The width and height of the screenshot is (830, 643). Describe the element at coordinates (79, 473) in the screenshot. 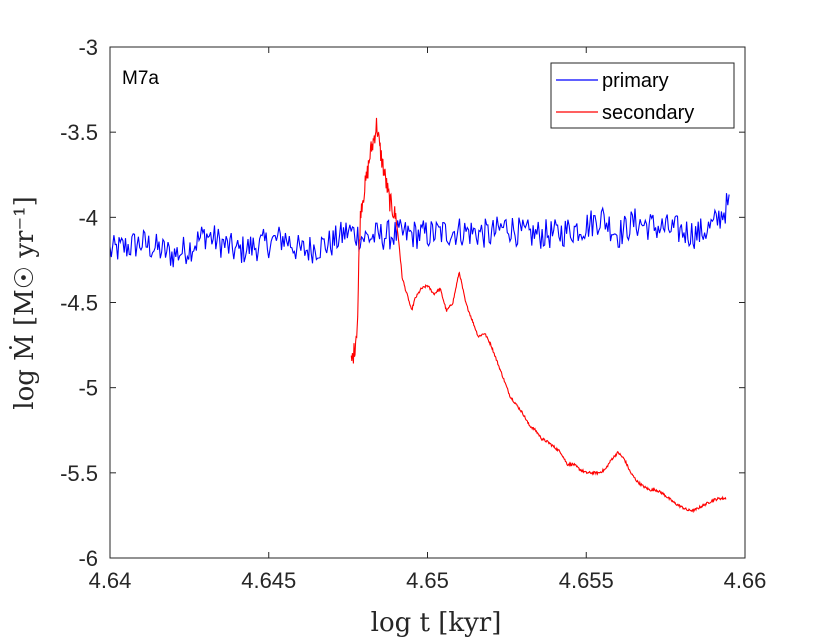

I see `y-tick-label: -5.5` at that location.